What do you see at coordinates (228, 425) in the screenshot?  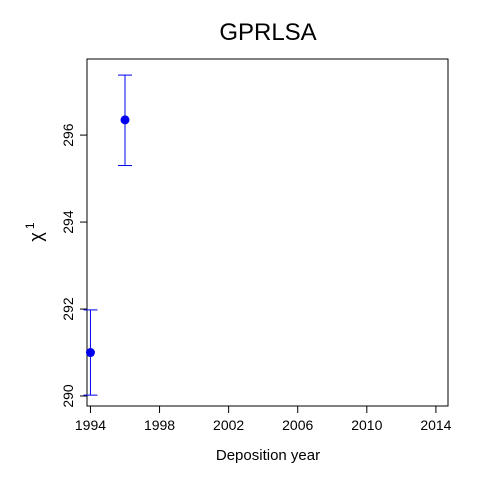 I see `x-tick-label: 2002` at bounding box center [228, 425].